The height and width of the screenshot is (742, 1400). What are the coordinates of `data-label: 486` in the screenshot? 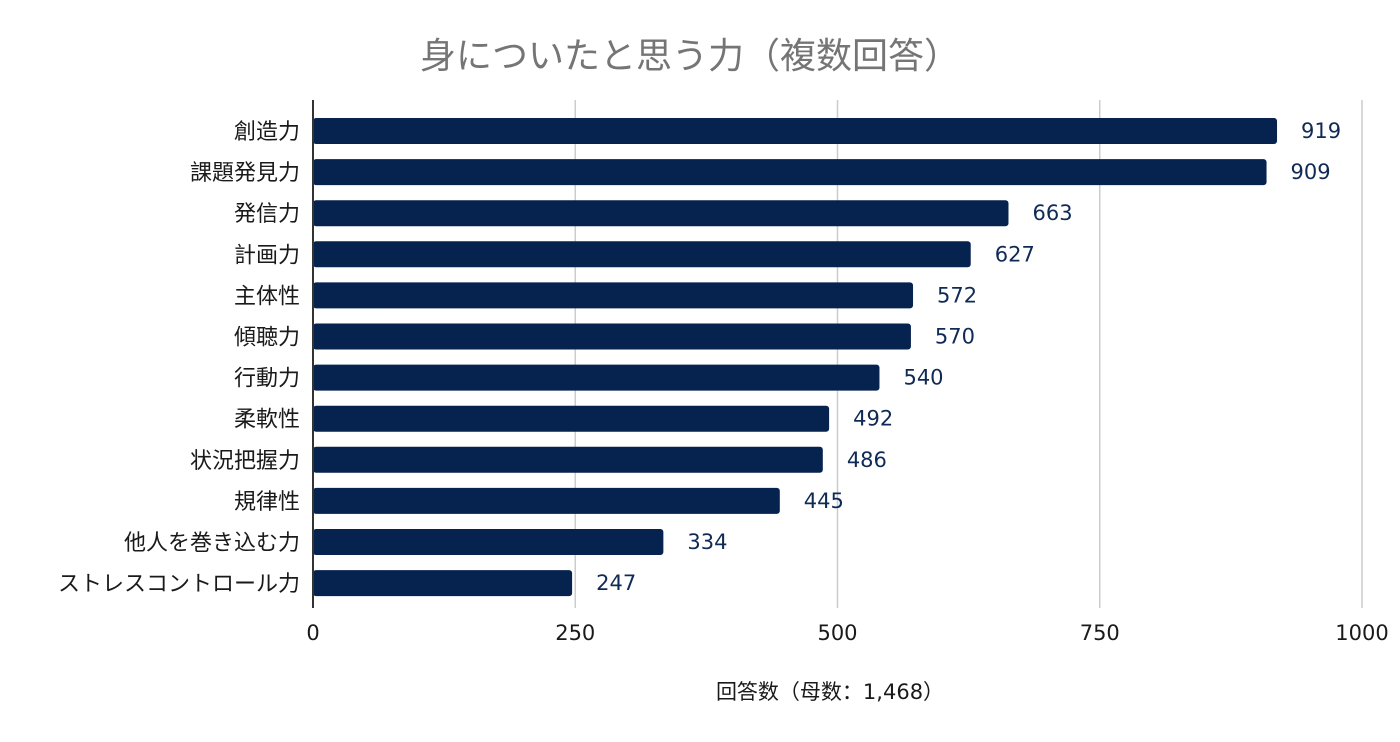 It's located at (867, 460).